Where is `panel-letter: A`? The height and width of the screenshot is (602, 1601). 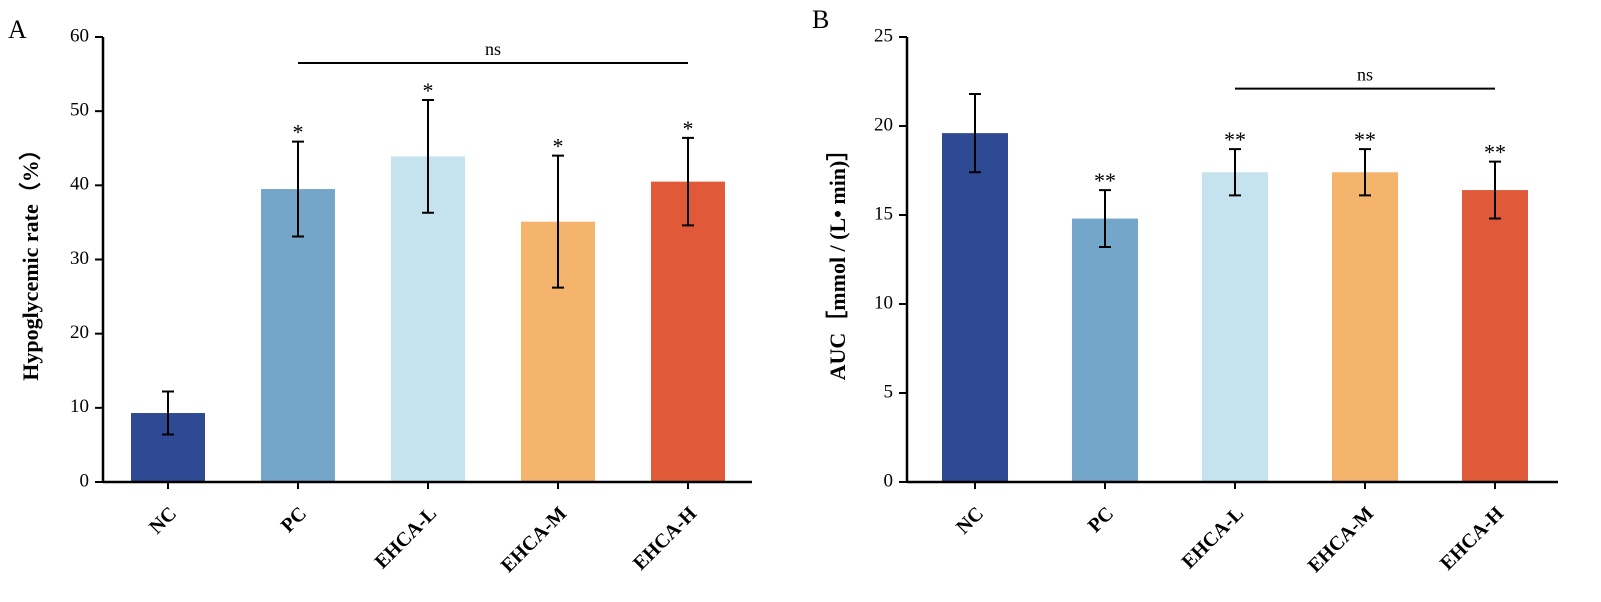 panel-letter: A is located at coordinates (17, 29).